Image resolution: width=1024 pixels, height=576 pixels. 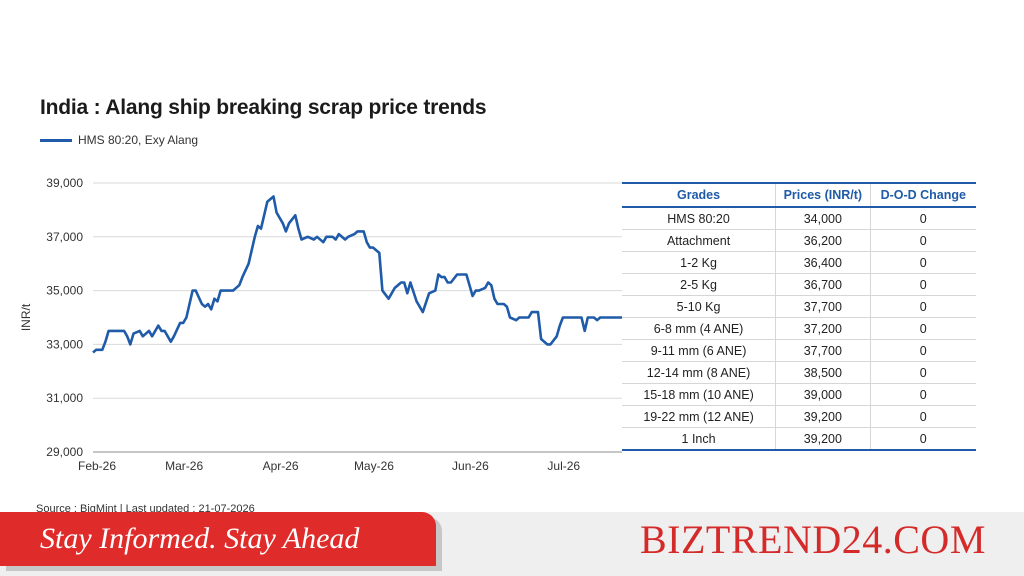 I want to click on x-tick-label: Jul-26, so click(x=563, y=466).